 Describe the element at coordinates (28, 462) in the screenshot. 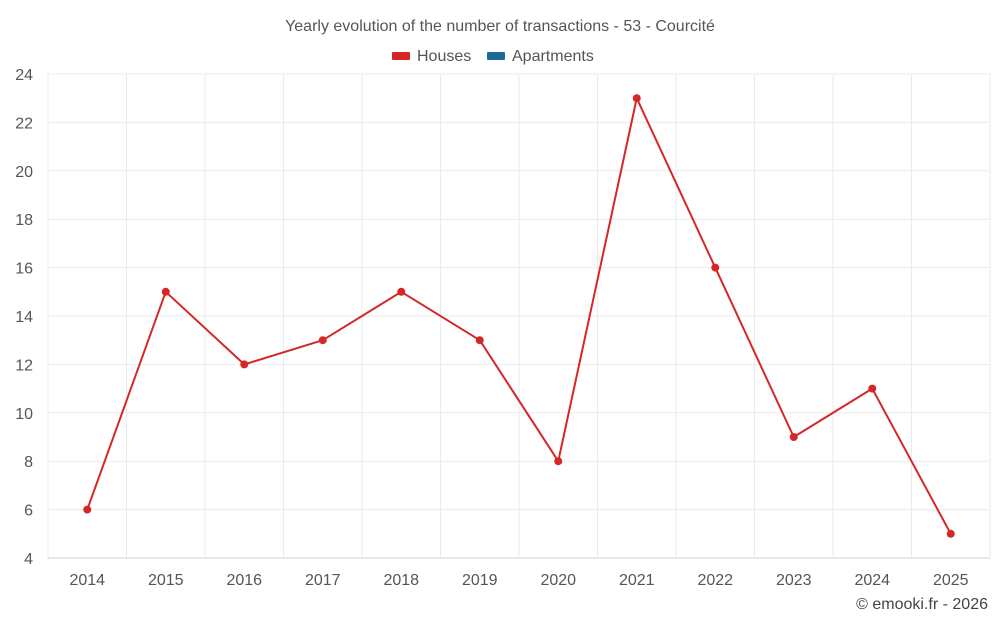

I see `y-tick-label: 8` at that location.